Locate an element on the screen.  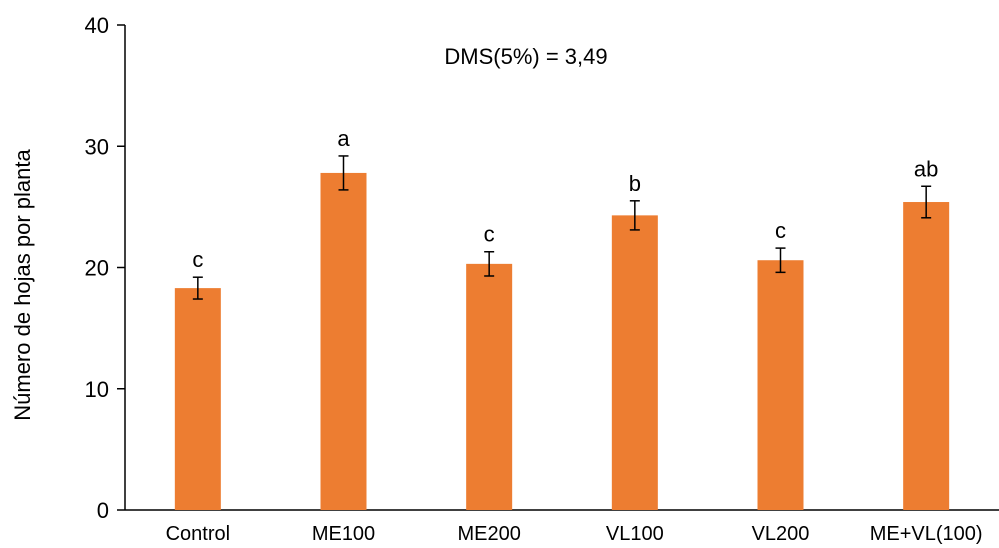
x-tick-label: VL200 is located at coordinates (781, 534).